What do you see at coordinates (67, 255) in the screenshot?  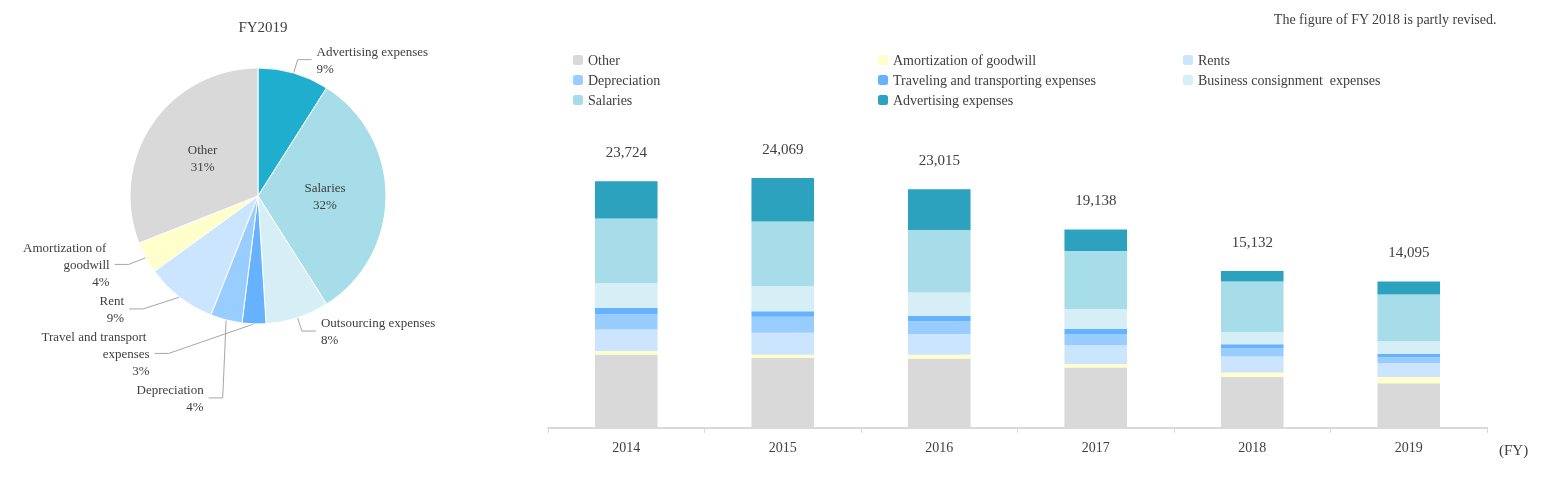 I see `slice-label: Amortization of goodwill` at bounding box center [67, 255].